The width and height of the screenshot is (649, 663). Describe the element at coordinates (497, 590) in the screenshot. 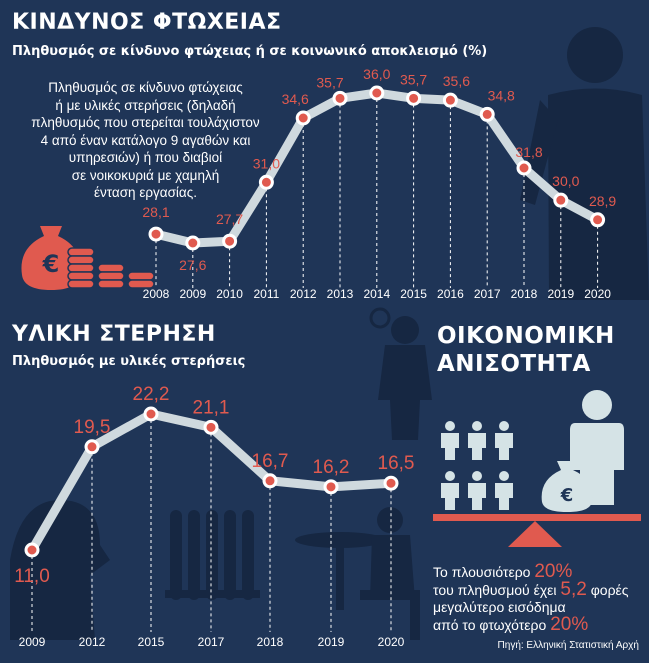

I see `stat-text: του πληθυσμού έχει` at that location.